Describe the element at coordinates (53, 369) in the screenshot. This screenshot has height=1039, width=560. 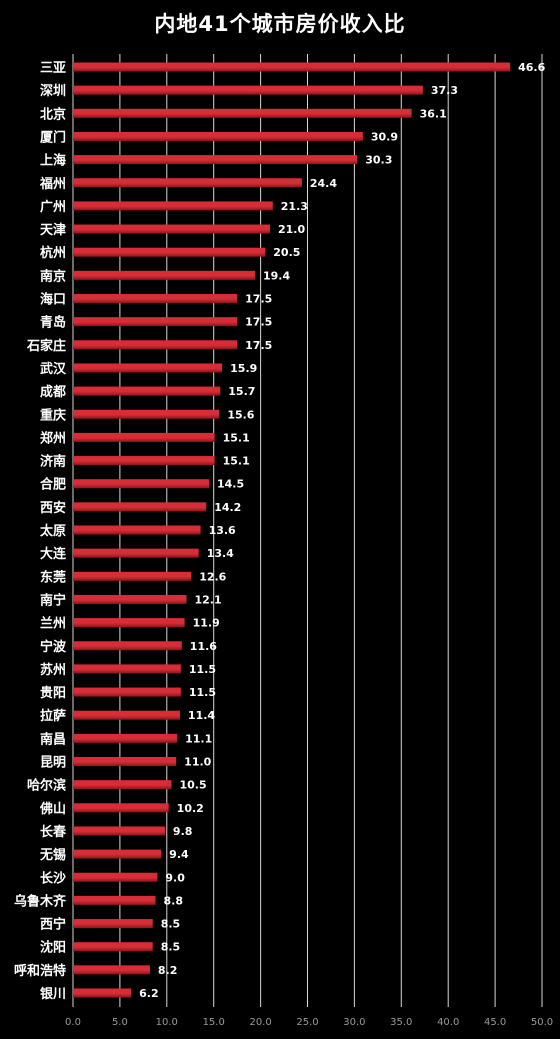
I see `category-label: 武汉` at that location.